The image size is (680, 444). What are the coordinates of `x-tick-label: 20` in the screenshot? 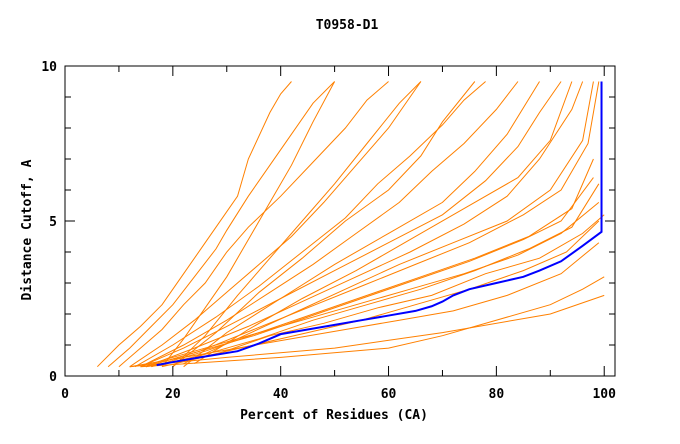 It's located at (173, 394).